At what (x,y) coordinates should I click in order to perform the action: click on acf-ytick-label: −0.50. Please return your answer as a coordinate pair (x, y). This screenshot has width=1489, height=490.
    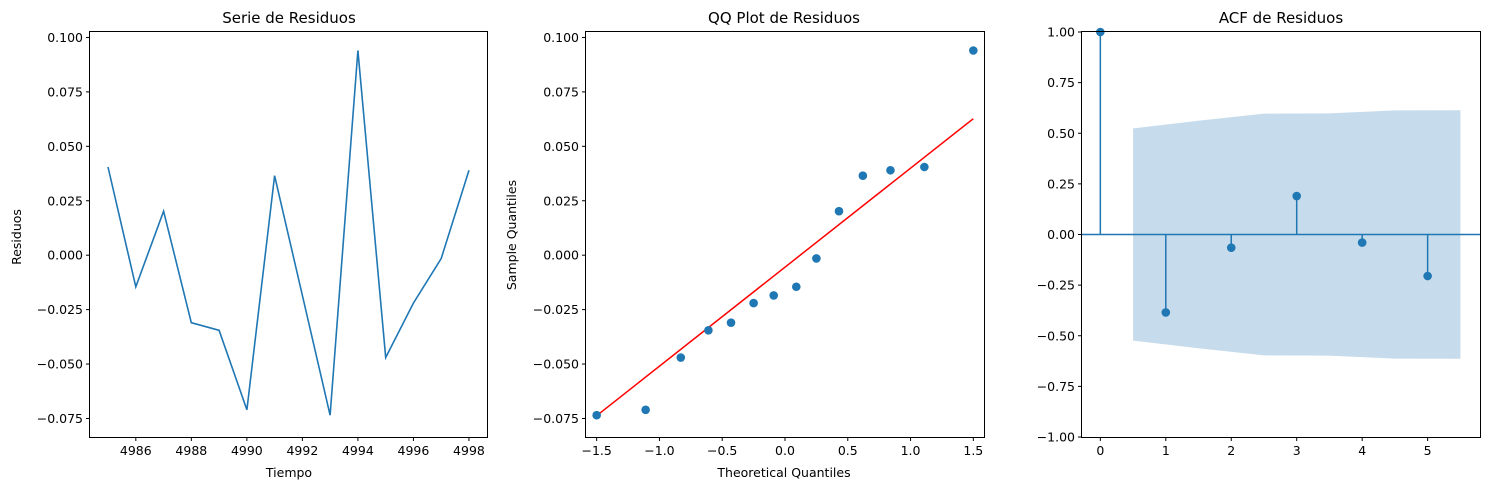
    Looking at the image, I should click on (1056, 335).